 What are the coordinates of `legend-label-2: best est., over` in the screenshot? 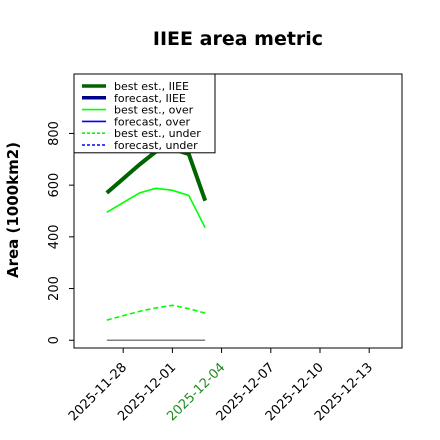 It's located at (154, 110).